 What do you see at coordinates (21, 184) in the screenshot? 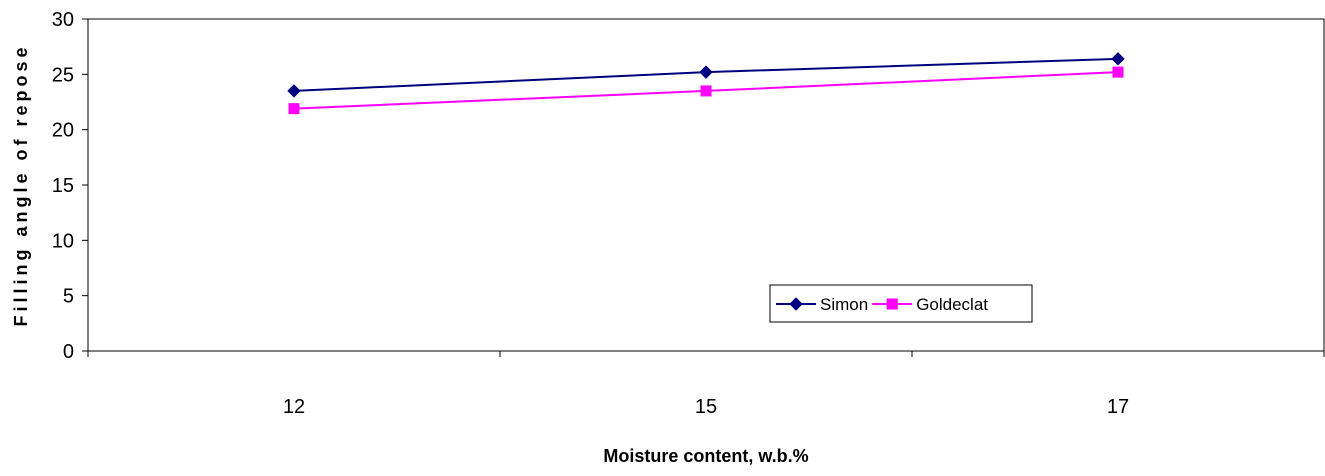
I see `y-axis-title: Filling angle of repose` at bounding box center [21, 184].